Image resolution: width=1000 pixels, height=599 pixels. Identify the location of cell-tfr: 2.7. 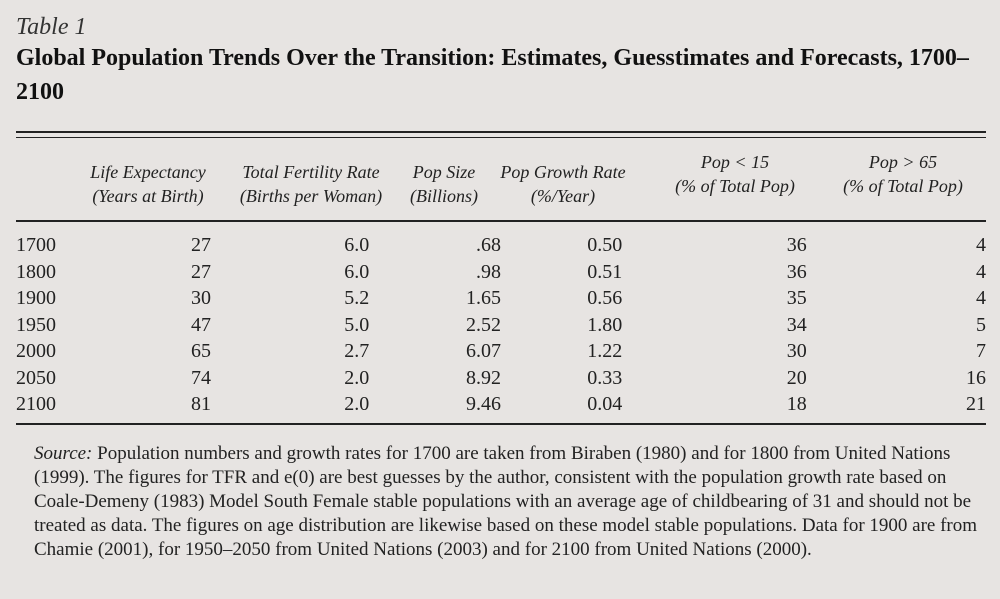
(357, 351).